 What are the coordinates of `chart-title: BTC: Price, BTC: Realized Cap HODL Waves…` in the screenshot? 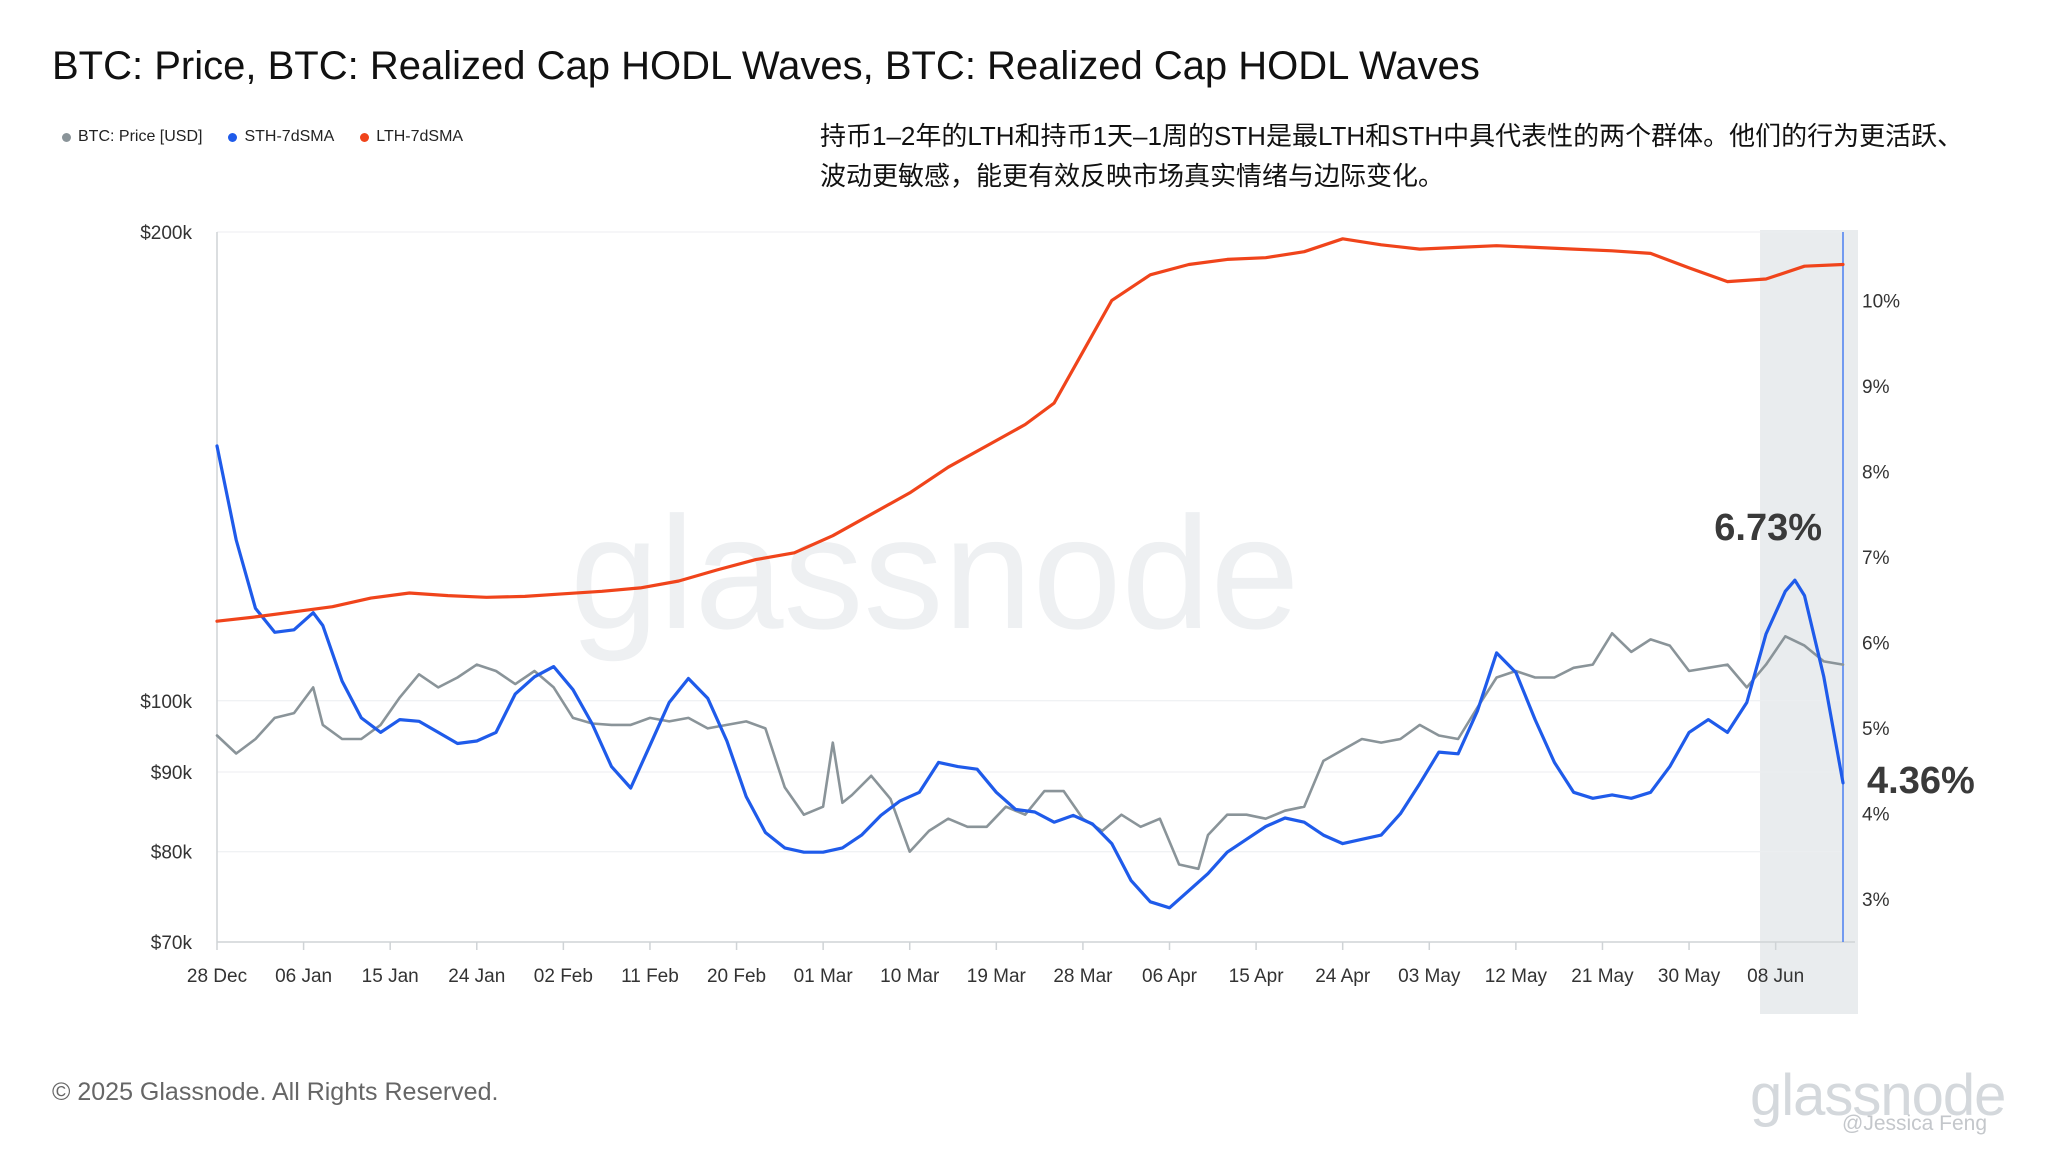 It's located at (766, 66).